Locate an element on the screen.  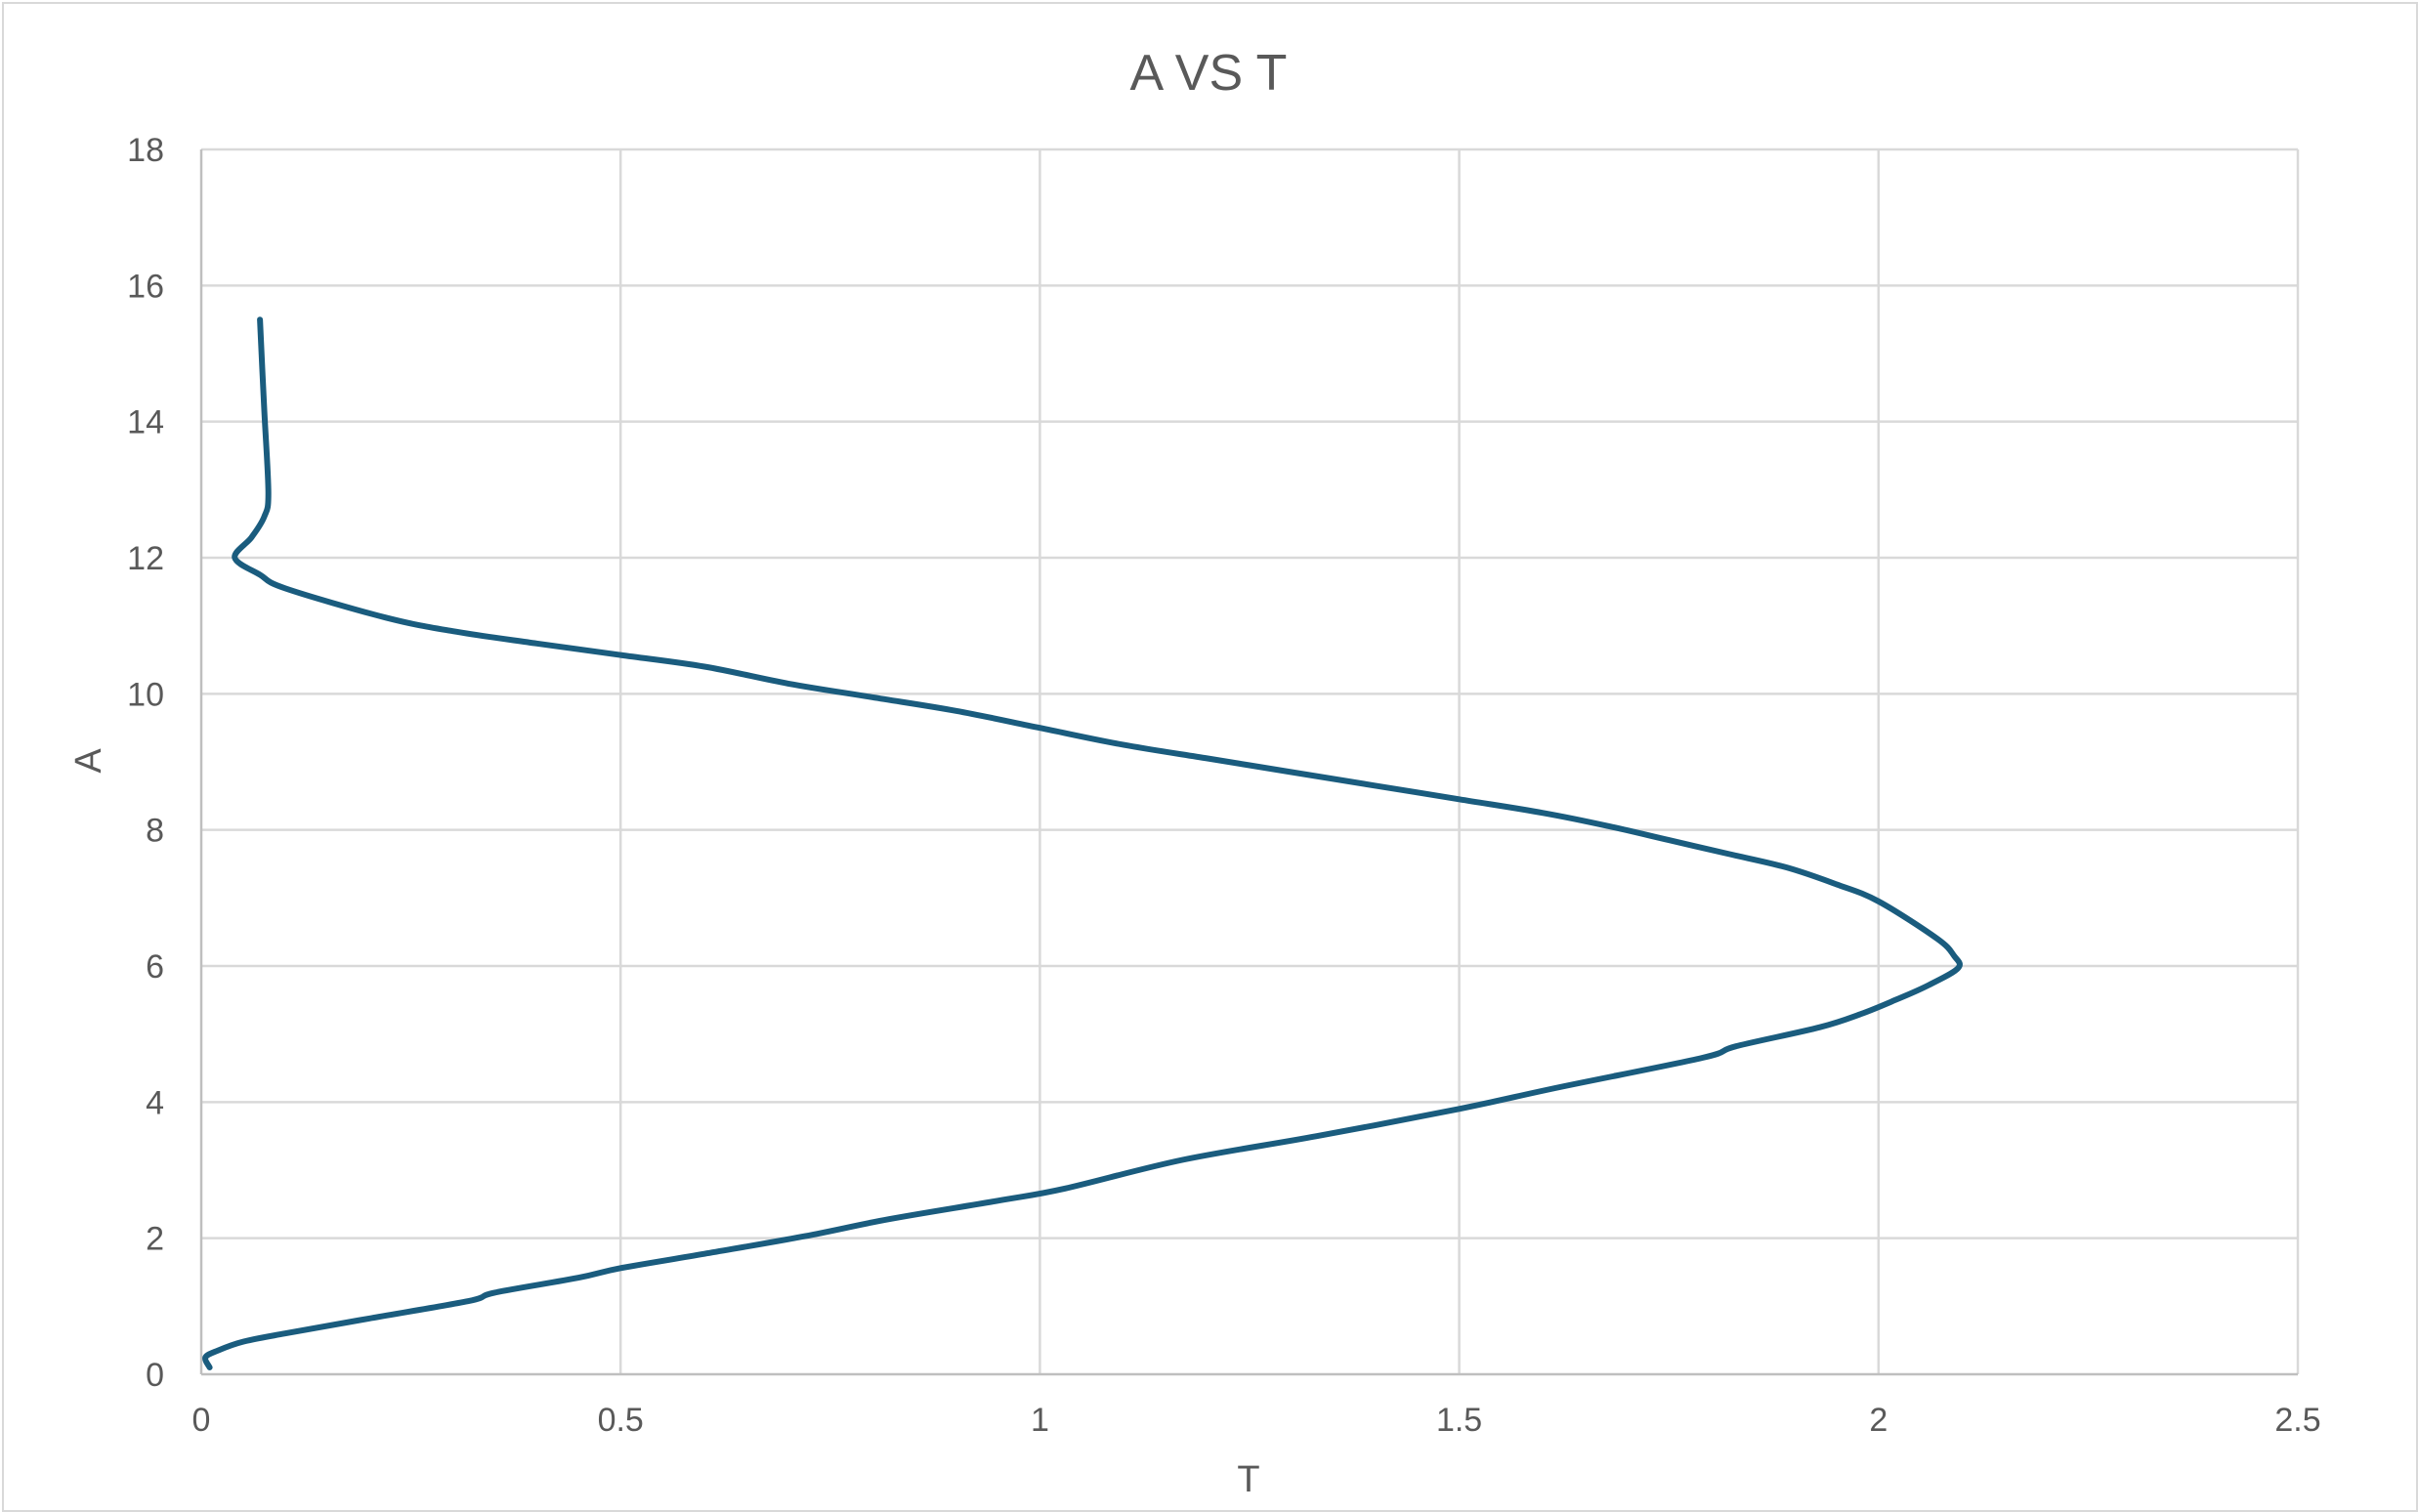
y-tick-label: 0 is located at coordinates (155, 1375).